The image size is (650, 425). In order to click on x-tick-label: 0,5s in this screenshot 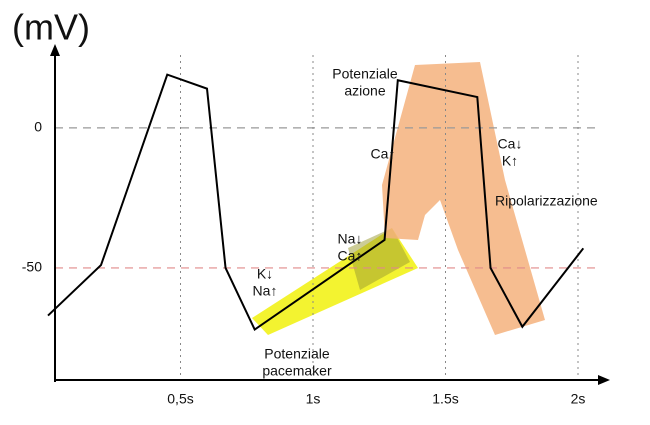, I will do `click(180, 399)`.